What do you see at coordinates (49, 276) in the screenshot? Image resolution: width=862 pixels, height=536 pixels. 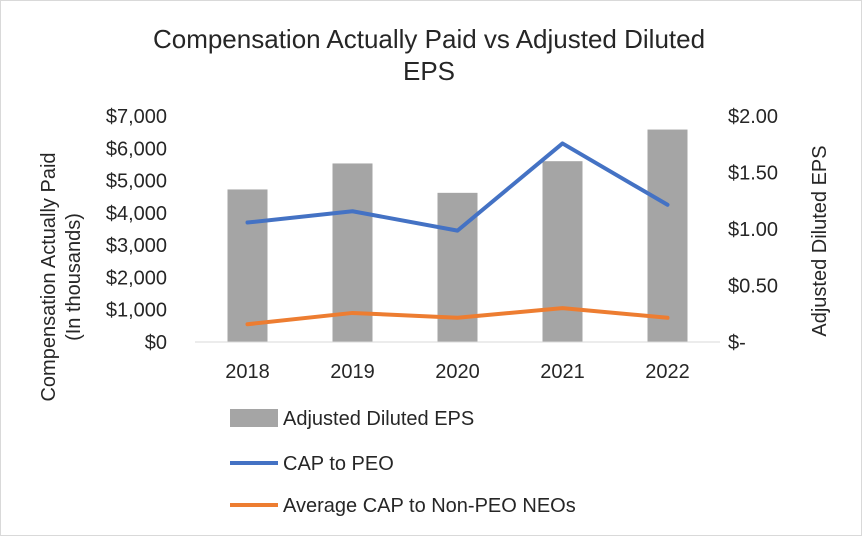 I see `y-left-label-line1: Compensation Actually Paid` at bounding box center [49, 276].